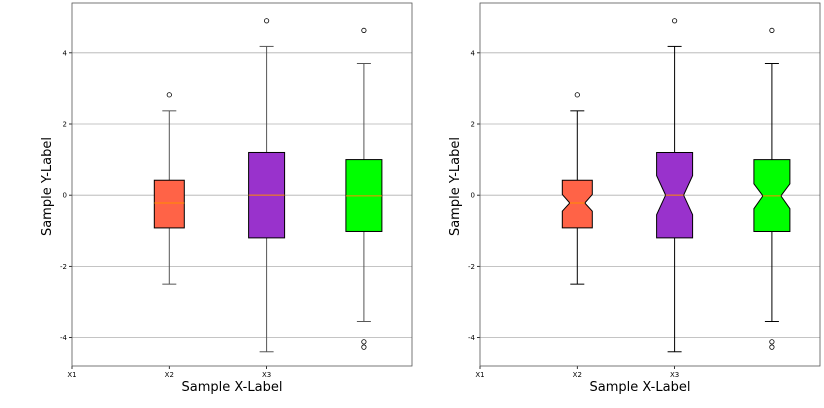 The width and height of the screenshot is (824, 408). Describe the element at coordinates (577, 204) in the screenshot. I see `notched-box` at that location.